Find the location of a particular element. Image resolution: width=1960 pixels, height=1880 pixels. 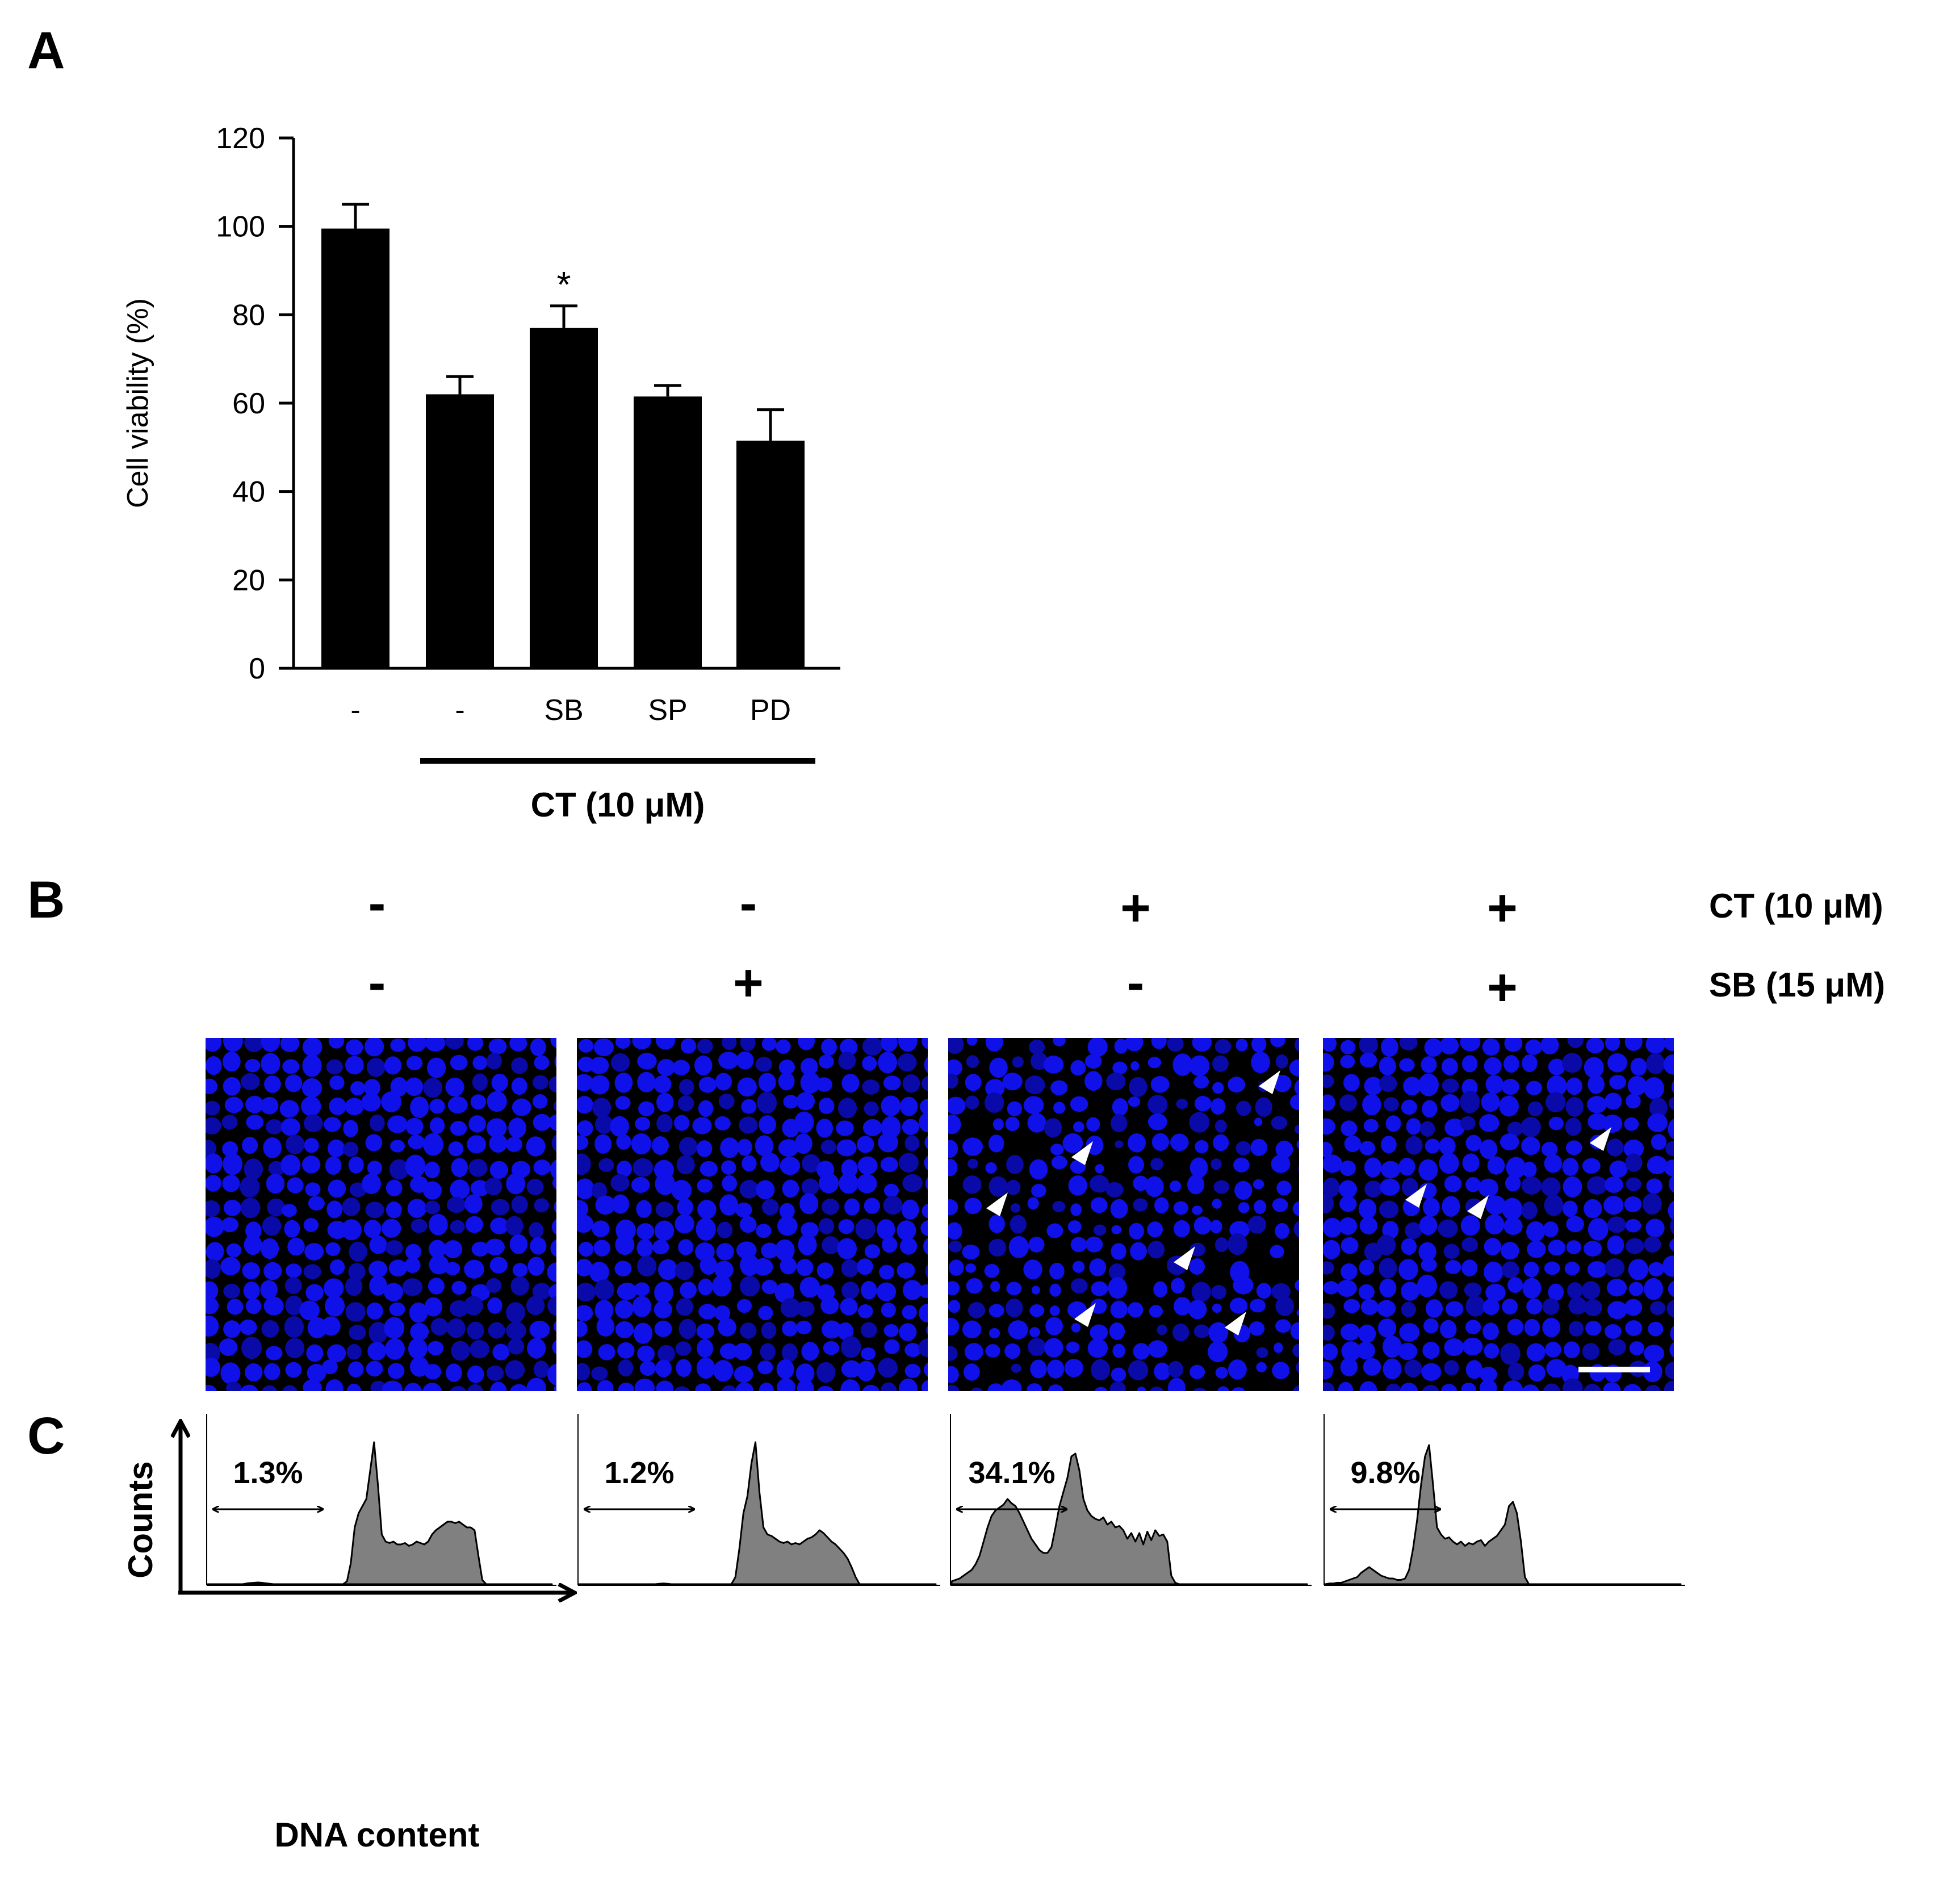

counts-label: Counts is located at coordinates (141, 1519).